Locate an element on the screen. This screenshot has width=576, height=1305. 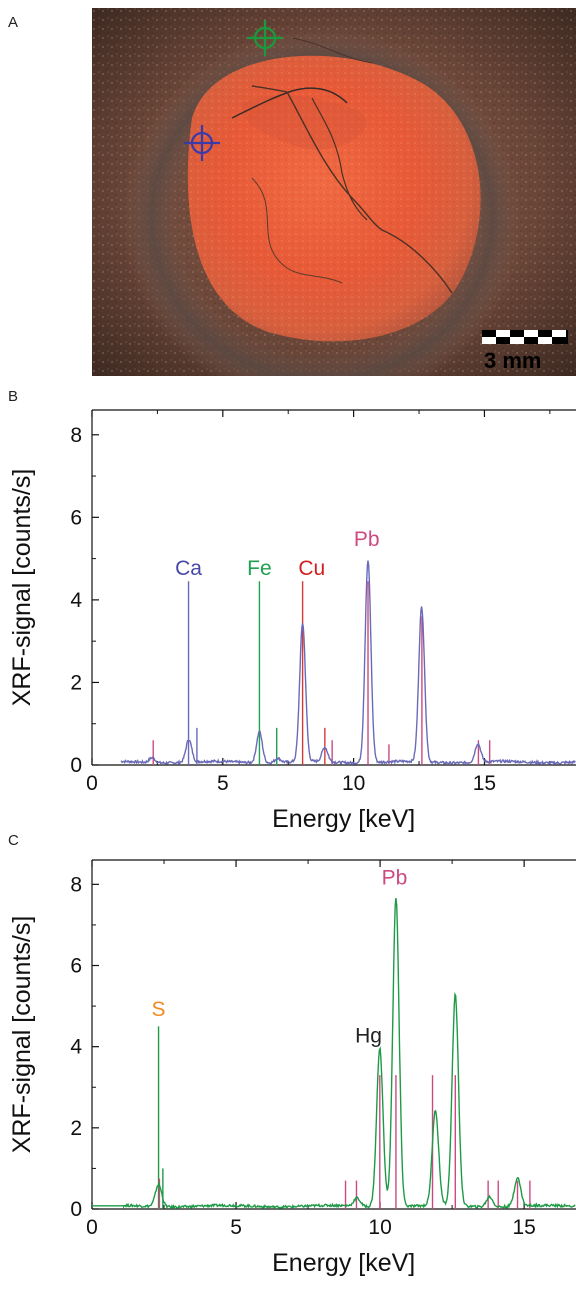
element-label-ca: Ca is located at coordinates (188, 568).